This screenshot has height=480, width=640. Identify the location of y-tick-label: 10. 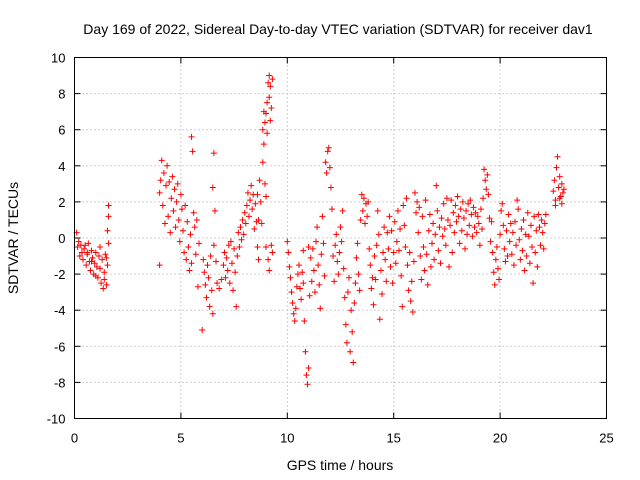
(58, 58).